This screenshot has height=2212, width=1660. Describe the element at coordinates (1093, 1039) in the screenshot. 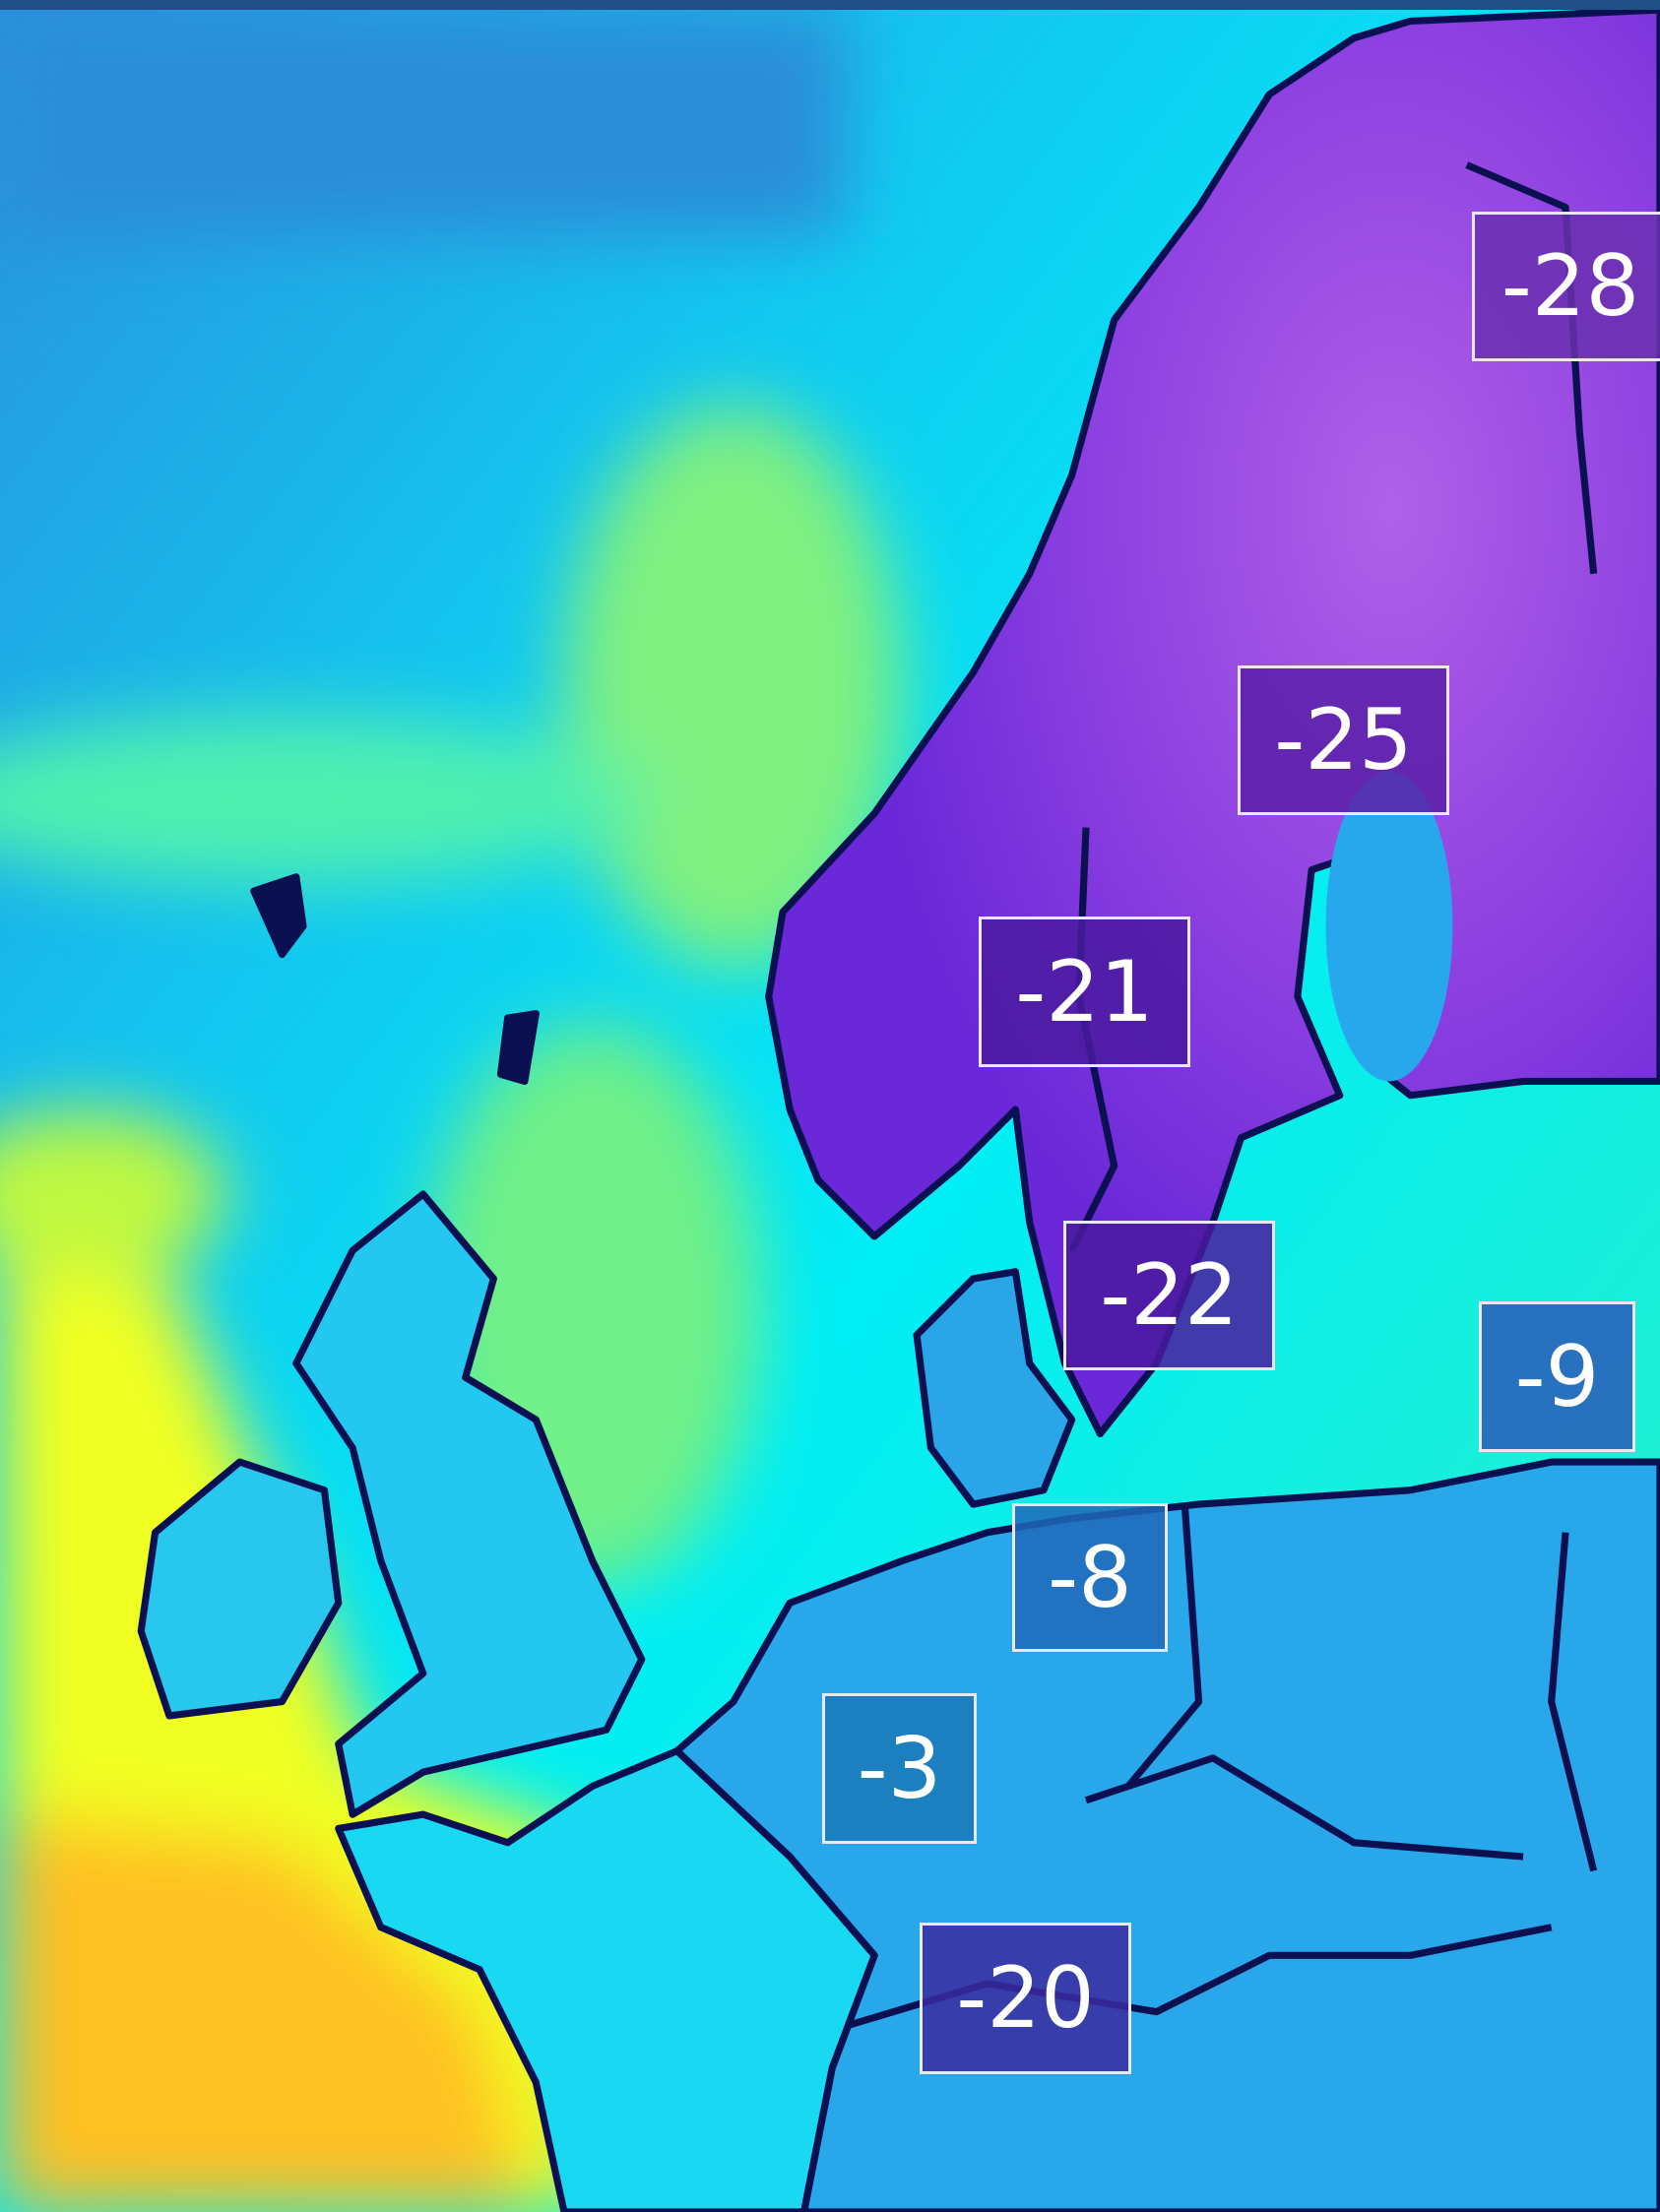

I see `border-norway-sweden` at that location.